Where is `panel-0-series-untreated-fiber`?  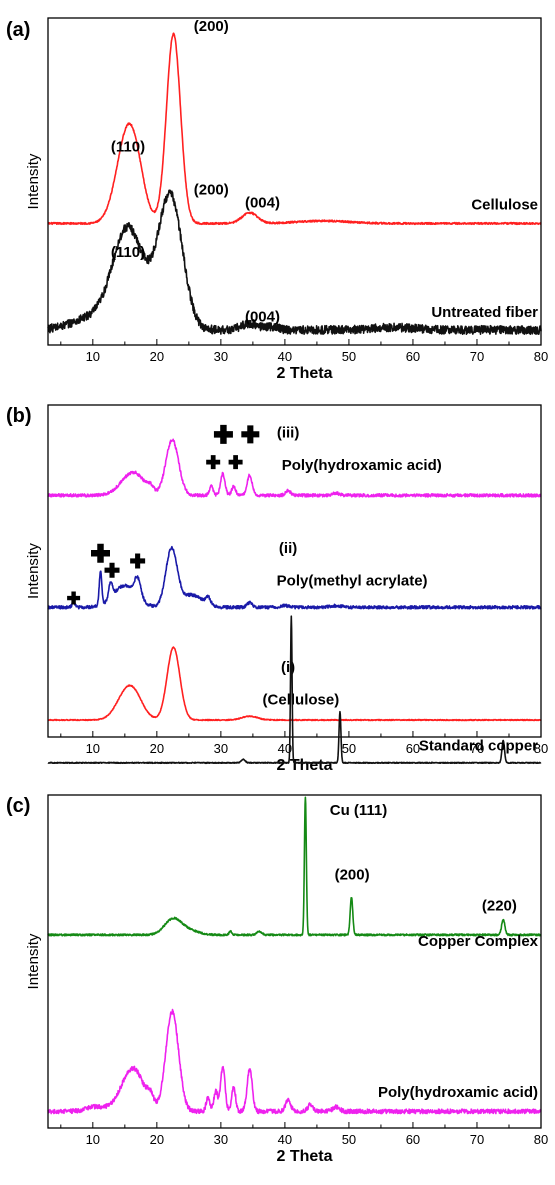
panel-0-series-untreated-fiber is located at coordinates (294, 262).